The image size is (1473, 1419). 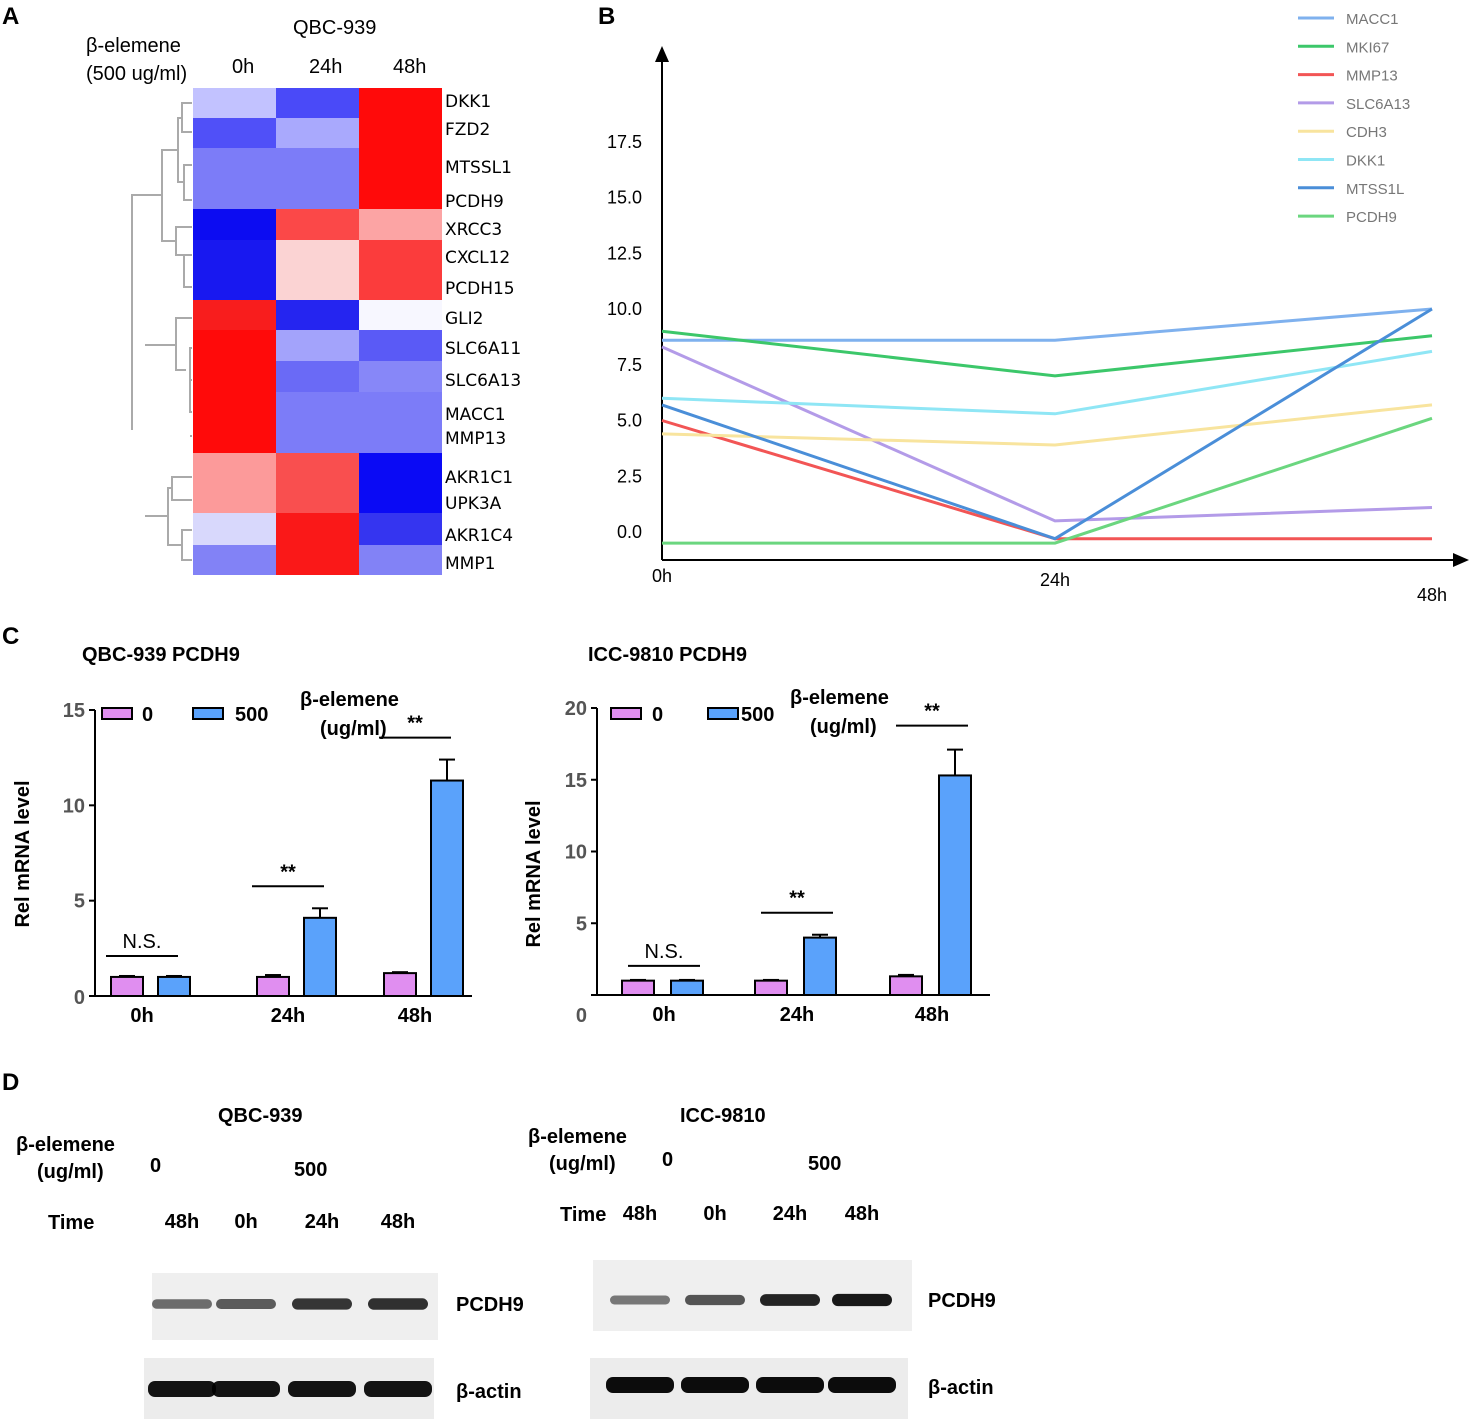 What do you see at coordinates (322, 1222) in the screenshot?
I see `blot-lane-time: 24h` at bounding box center [322, 1222].